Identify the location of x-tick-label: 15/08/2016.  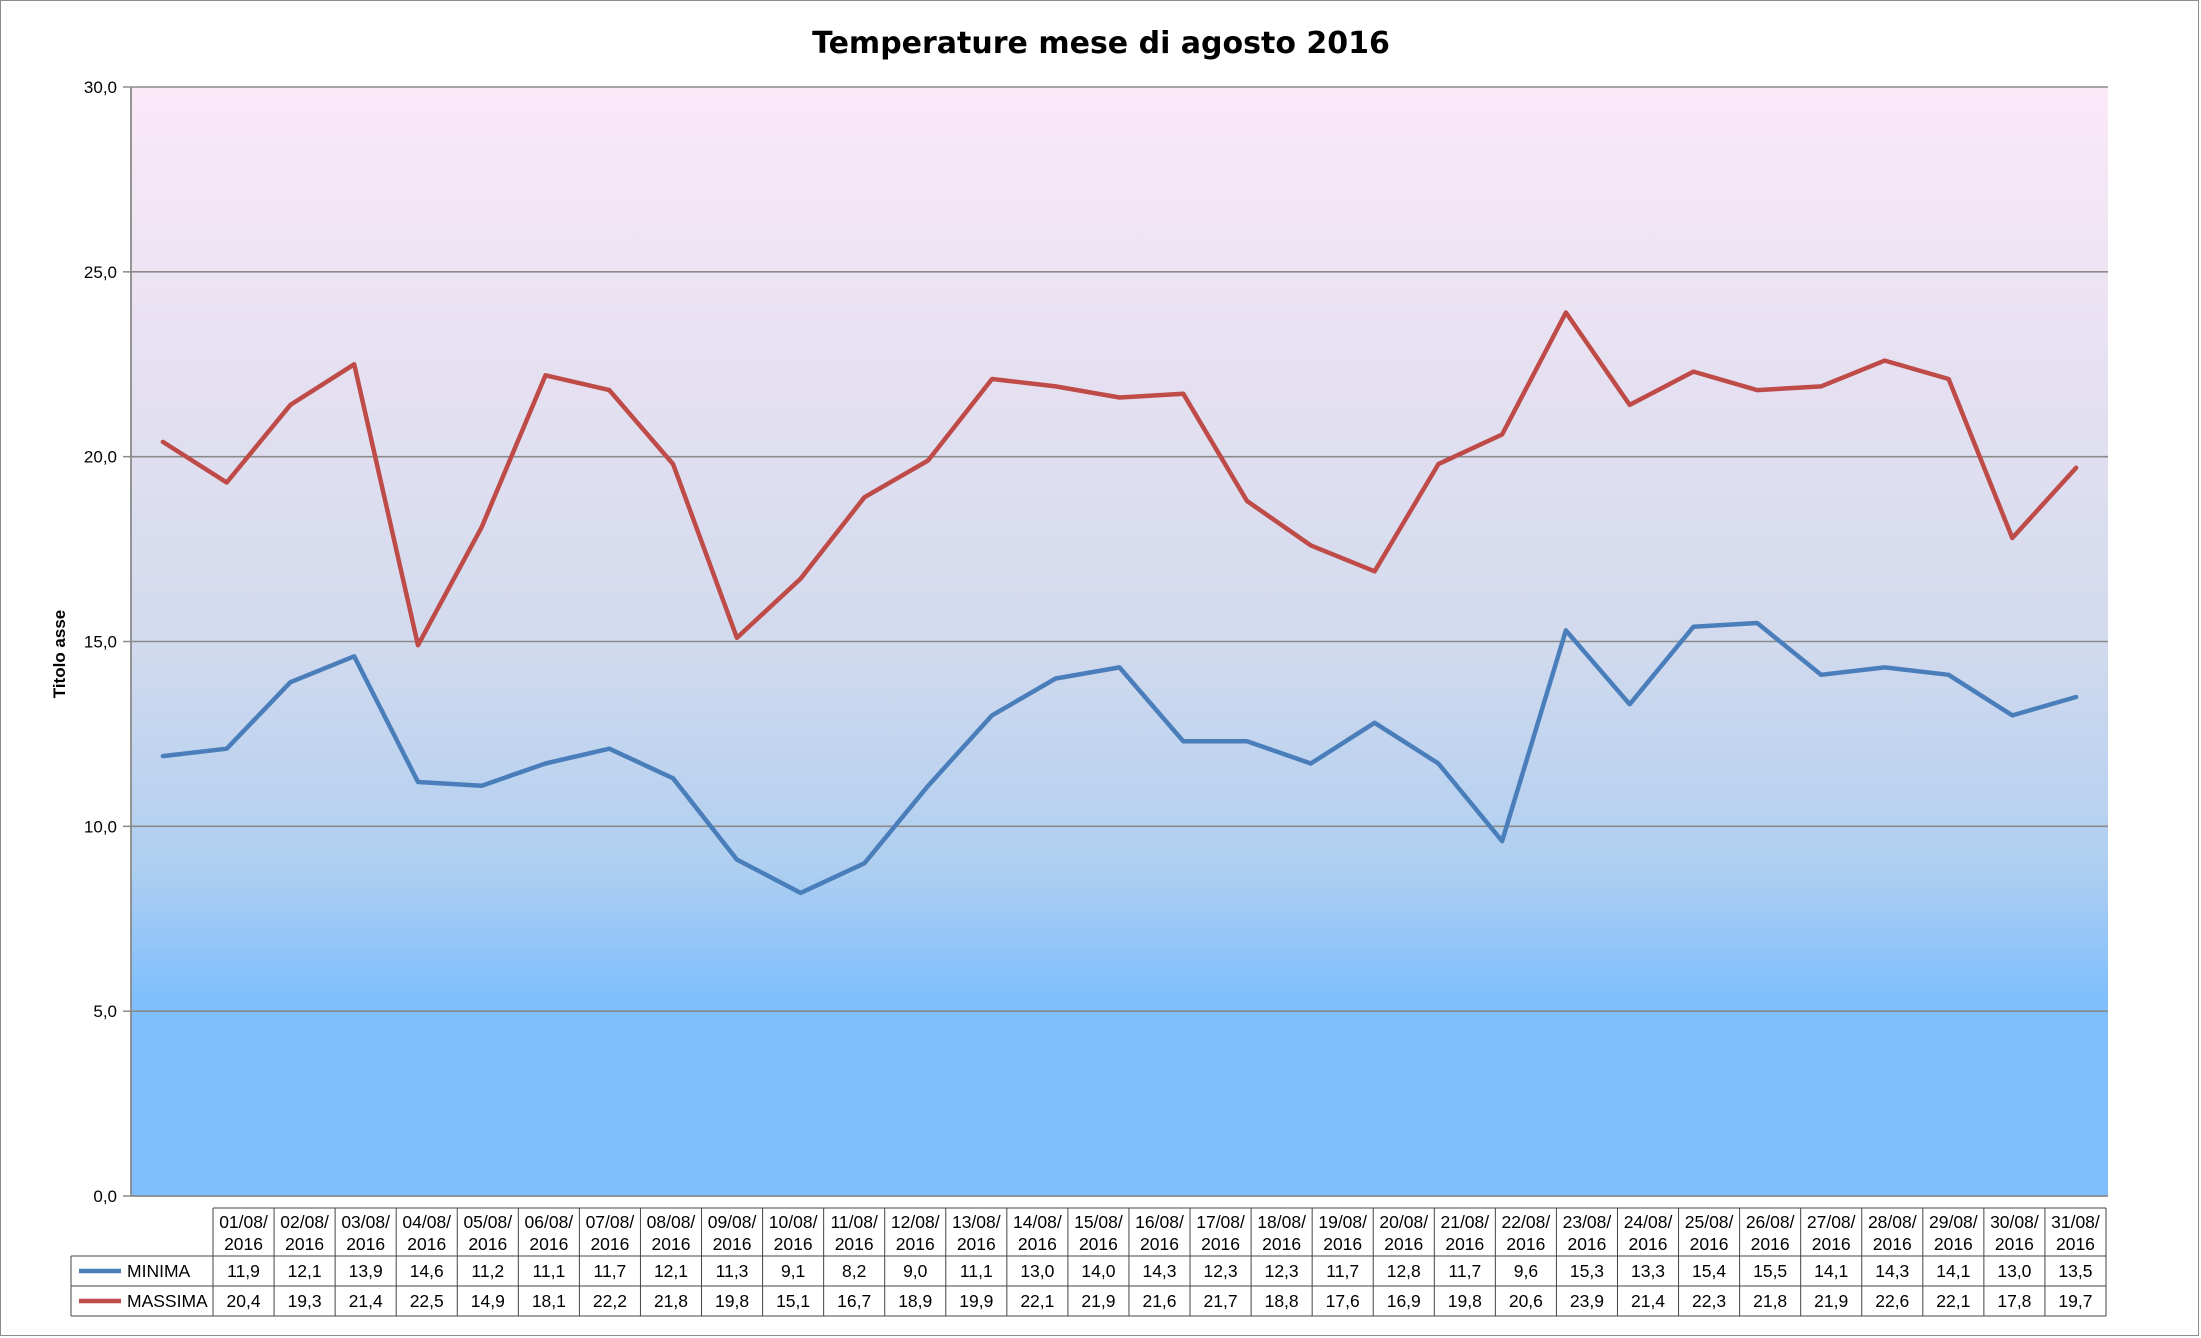
(1098, 1233).